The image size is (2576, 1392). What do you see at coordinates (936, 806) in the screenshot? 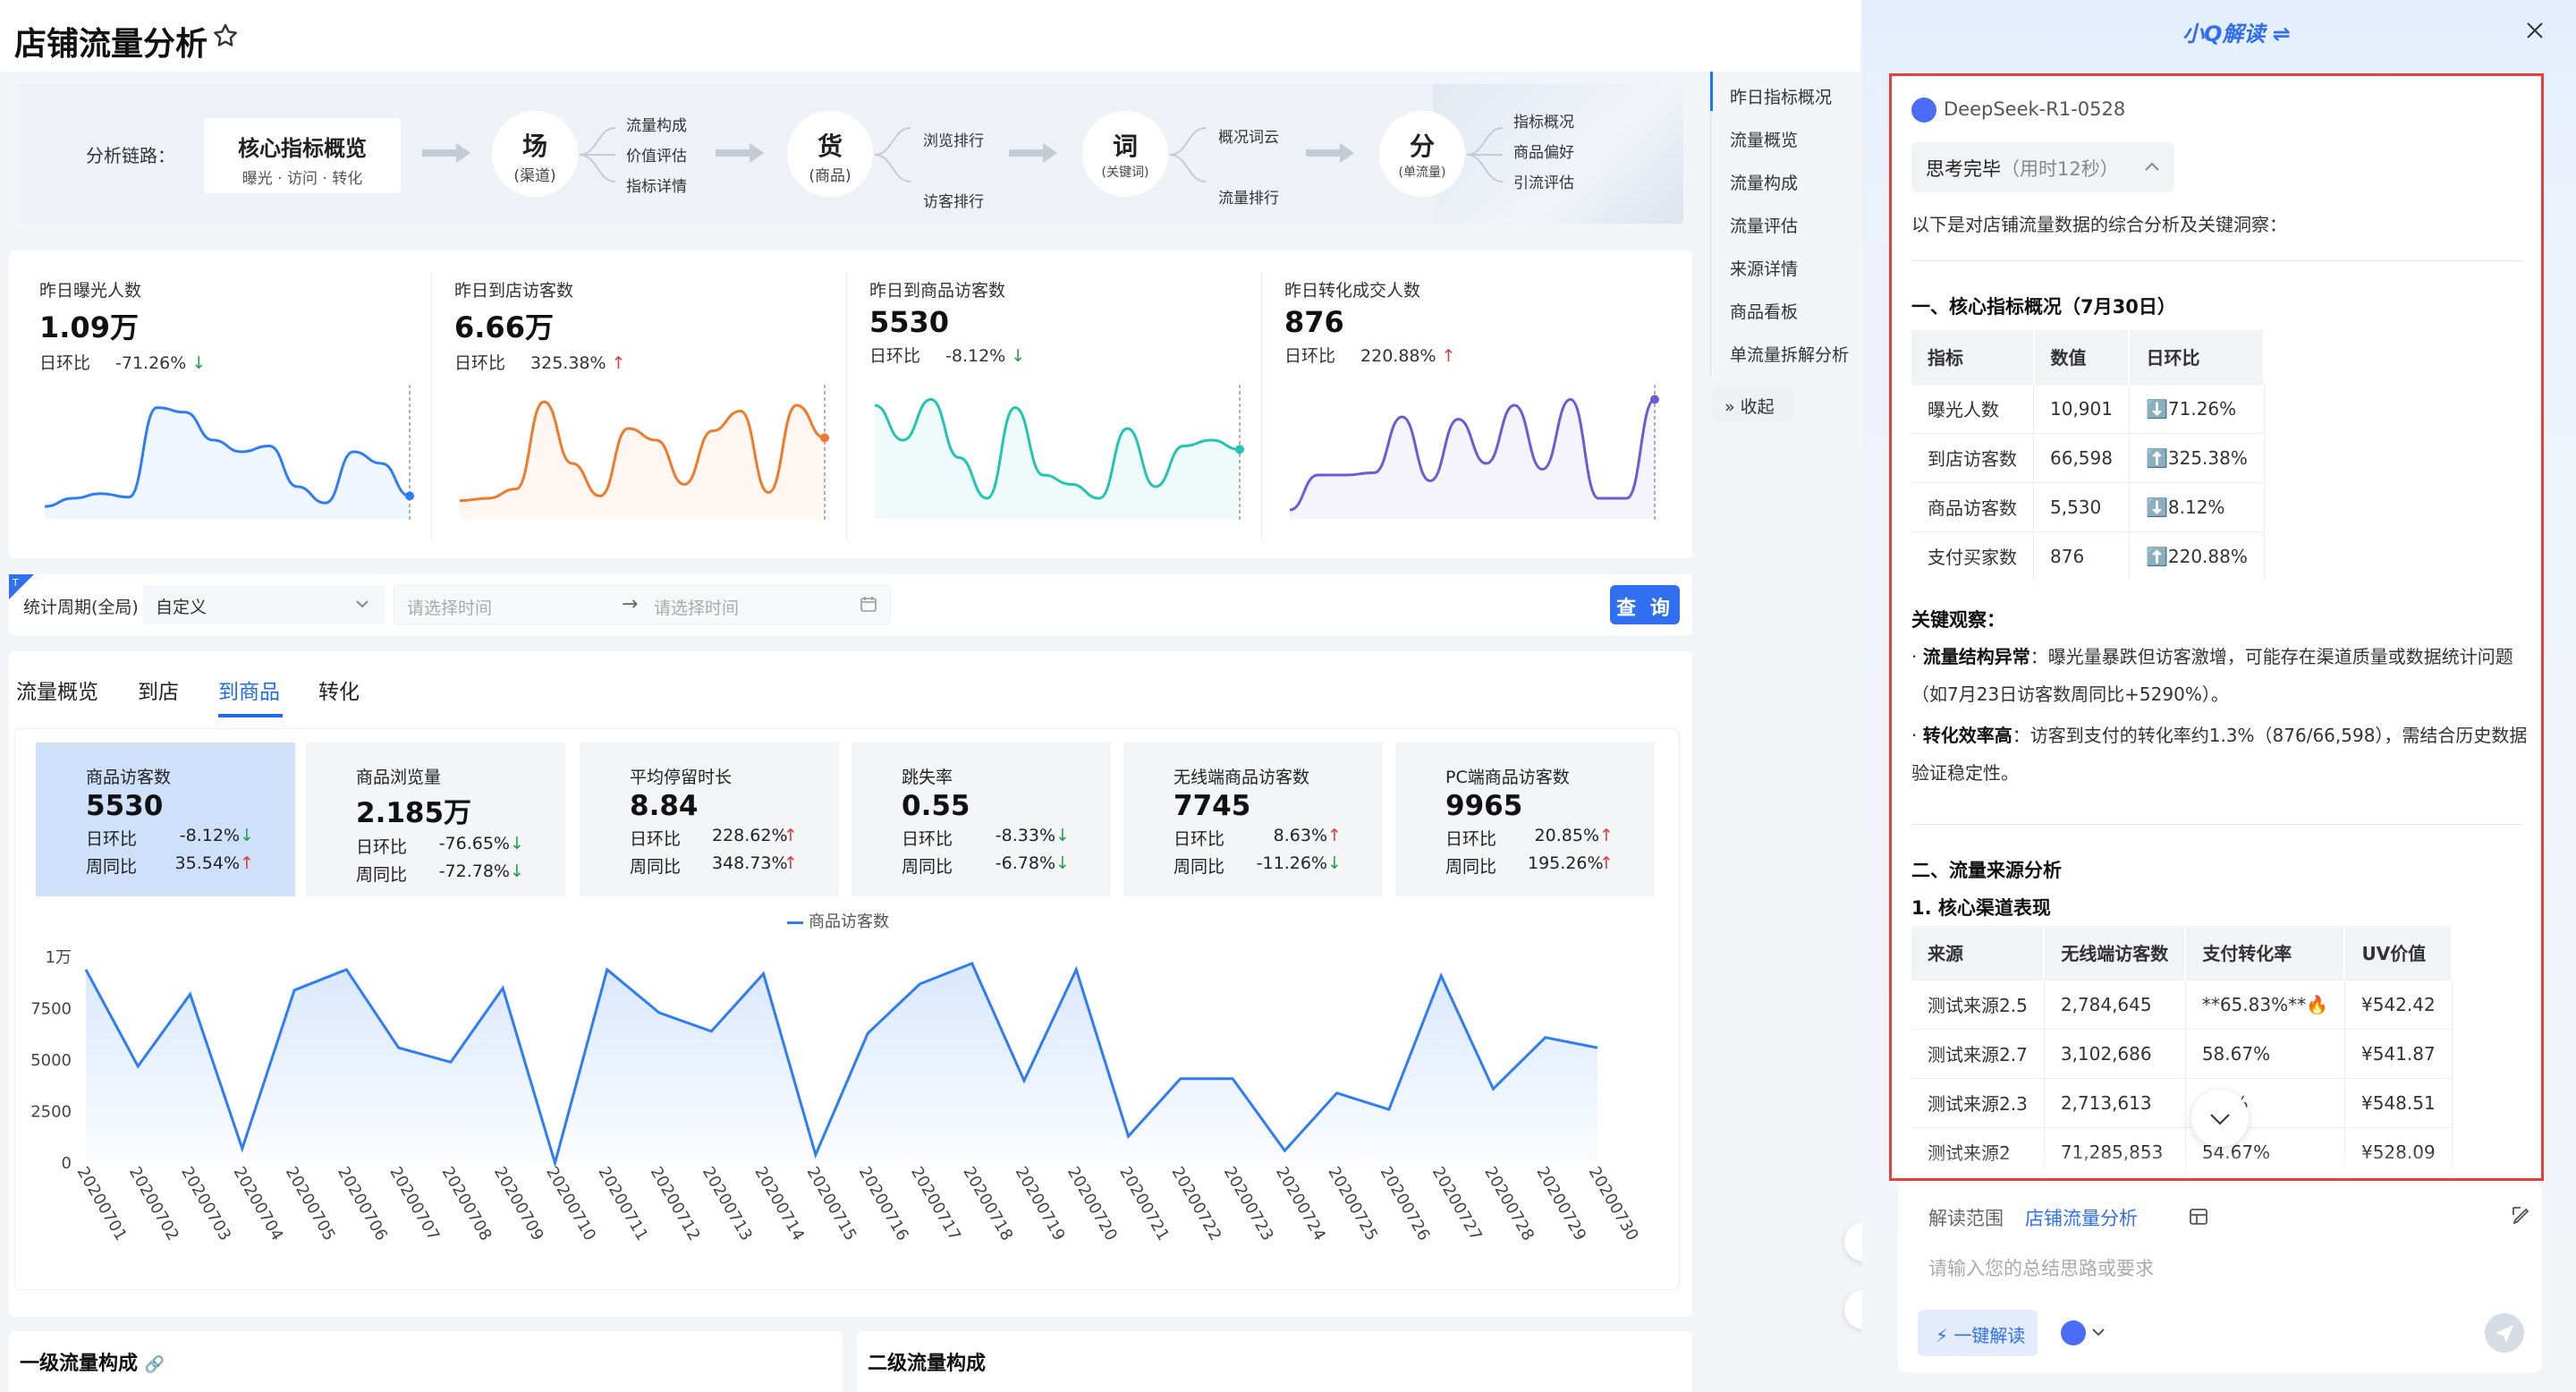
I see `kpi-value: 0.55` at bounding box center [936, 806].